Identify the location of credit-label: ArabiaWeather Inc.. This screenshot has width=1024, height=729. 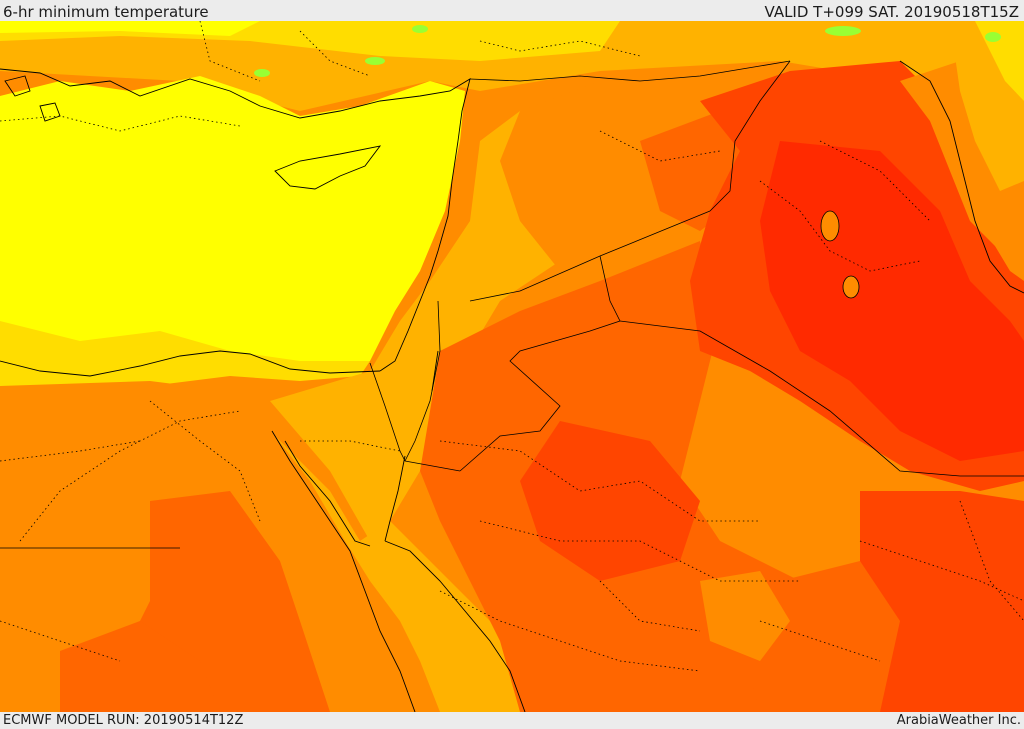
(958, 720).